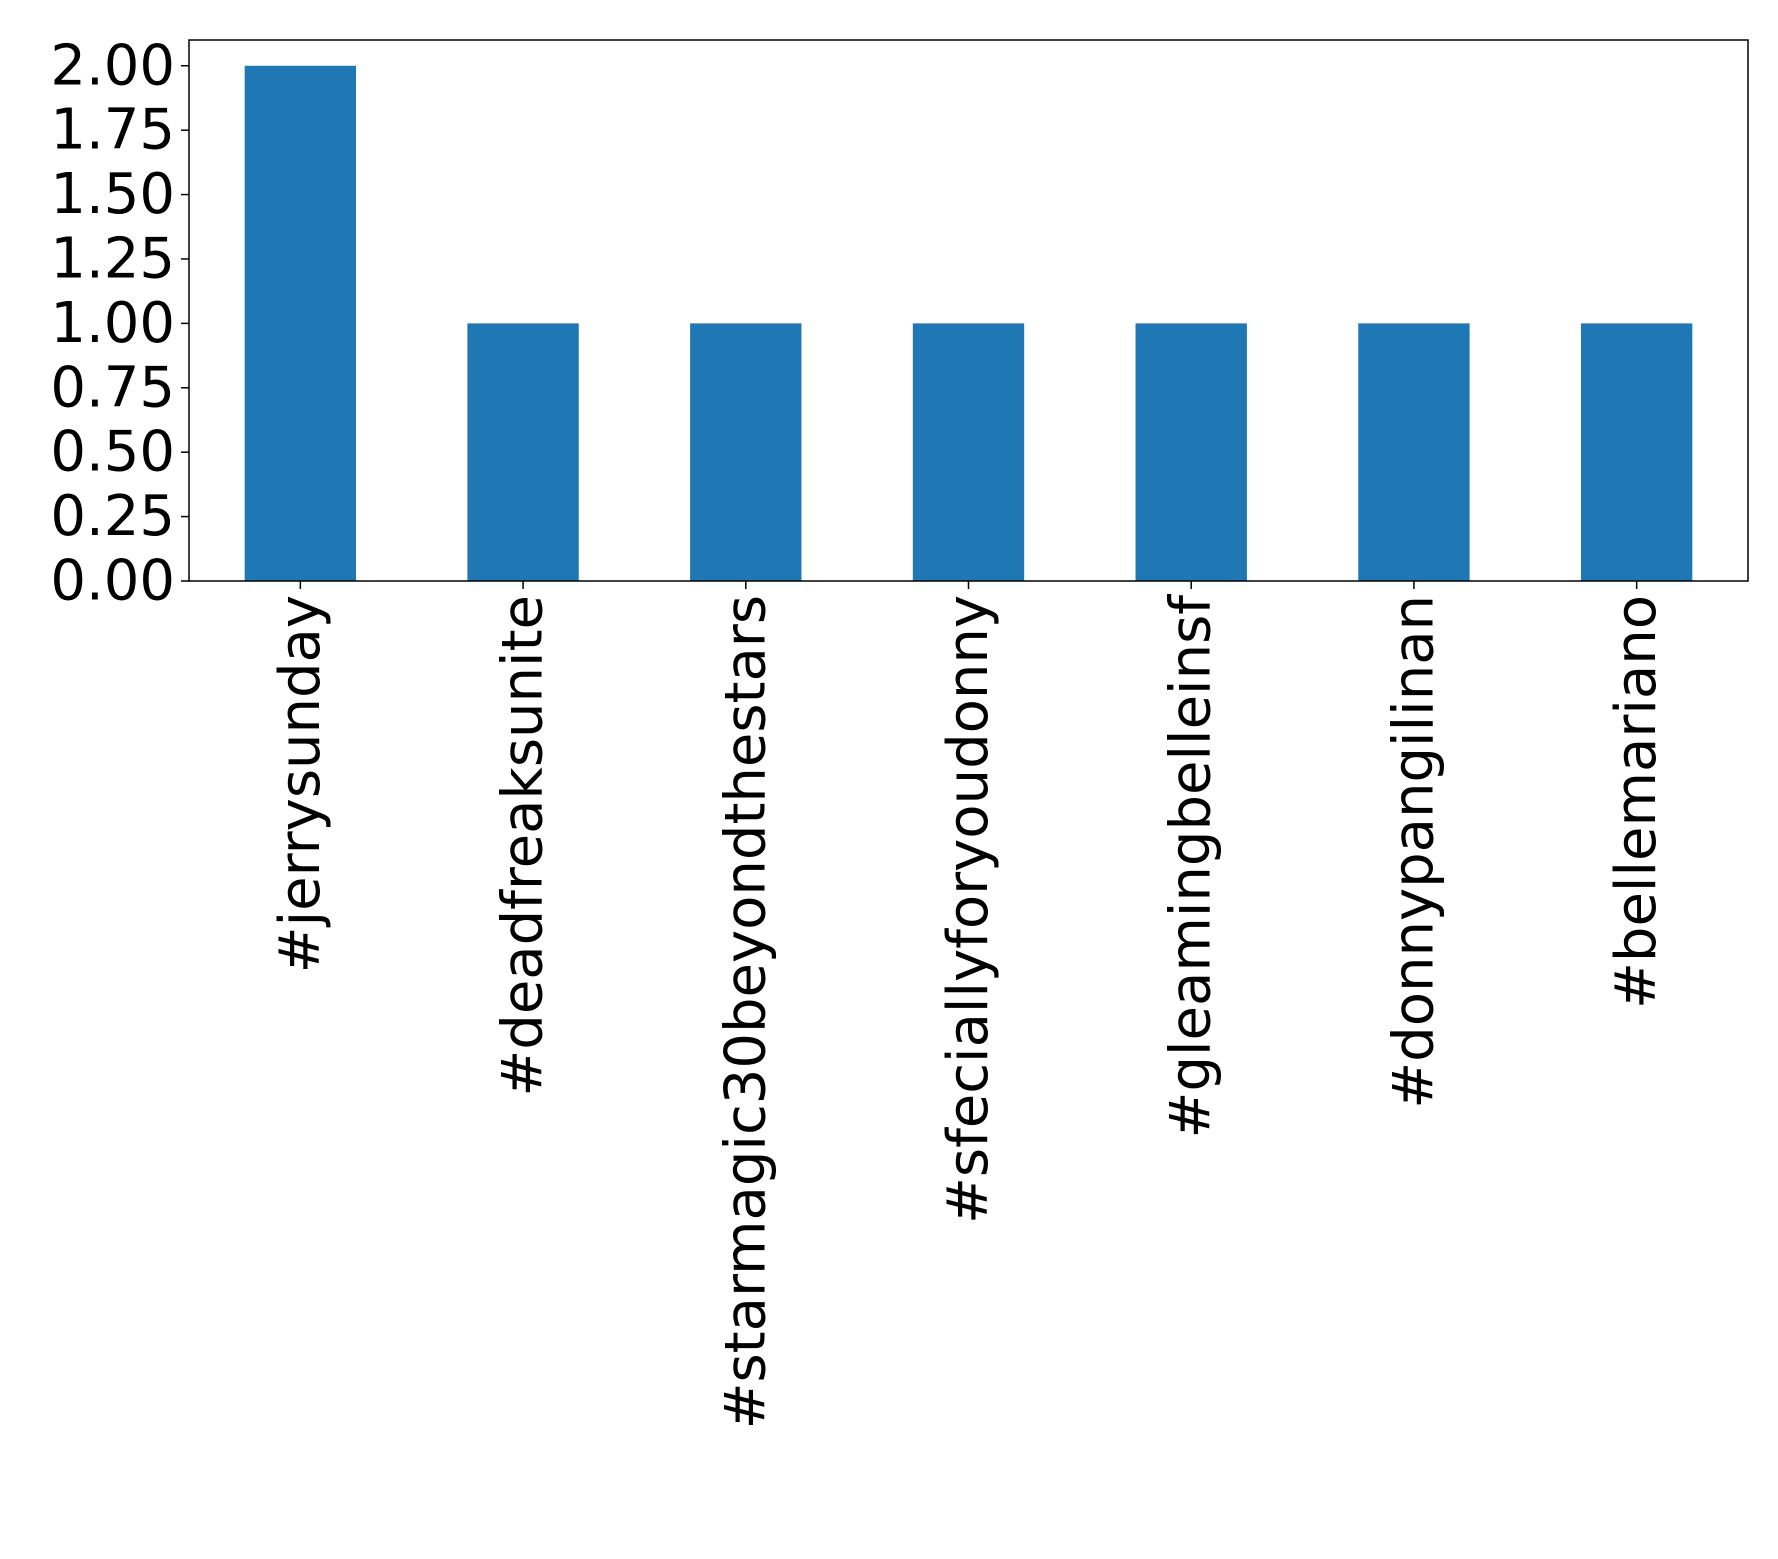  What do you see at coordinates (968, 909) in the screenshot?
I see `x-tick-label: #sfeciallyforyoudonny` at bounding box center [968, 909].